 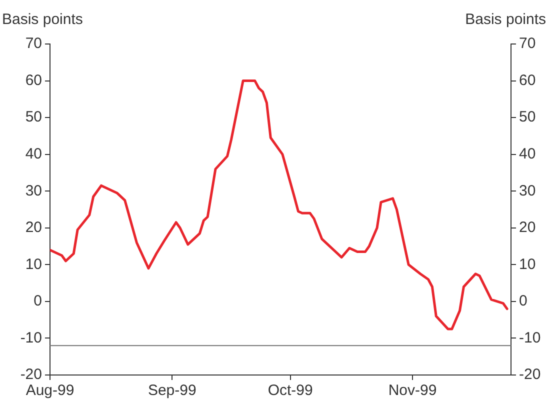 I want to click on y-tick-label: 10, so click(x=33, y=264).